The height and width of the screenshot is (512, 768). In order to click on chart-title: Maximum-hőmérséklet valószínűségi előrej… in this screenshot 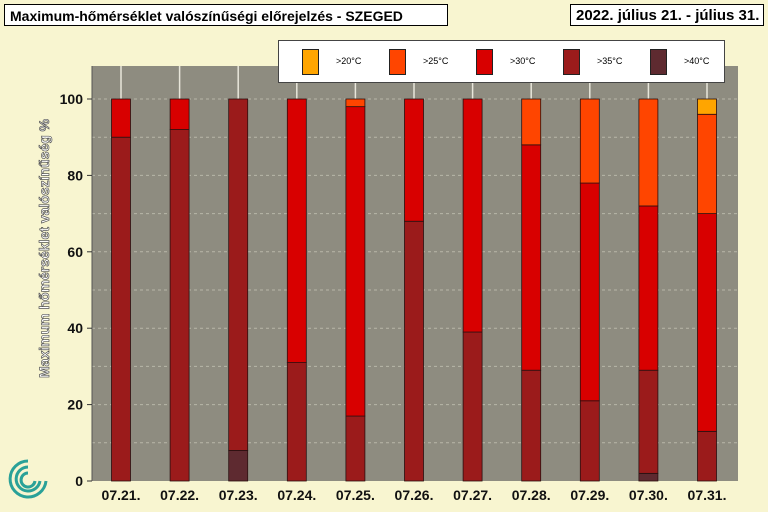, I will do `click(226, 15)`.